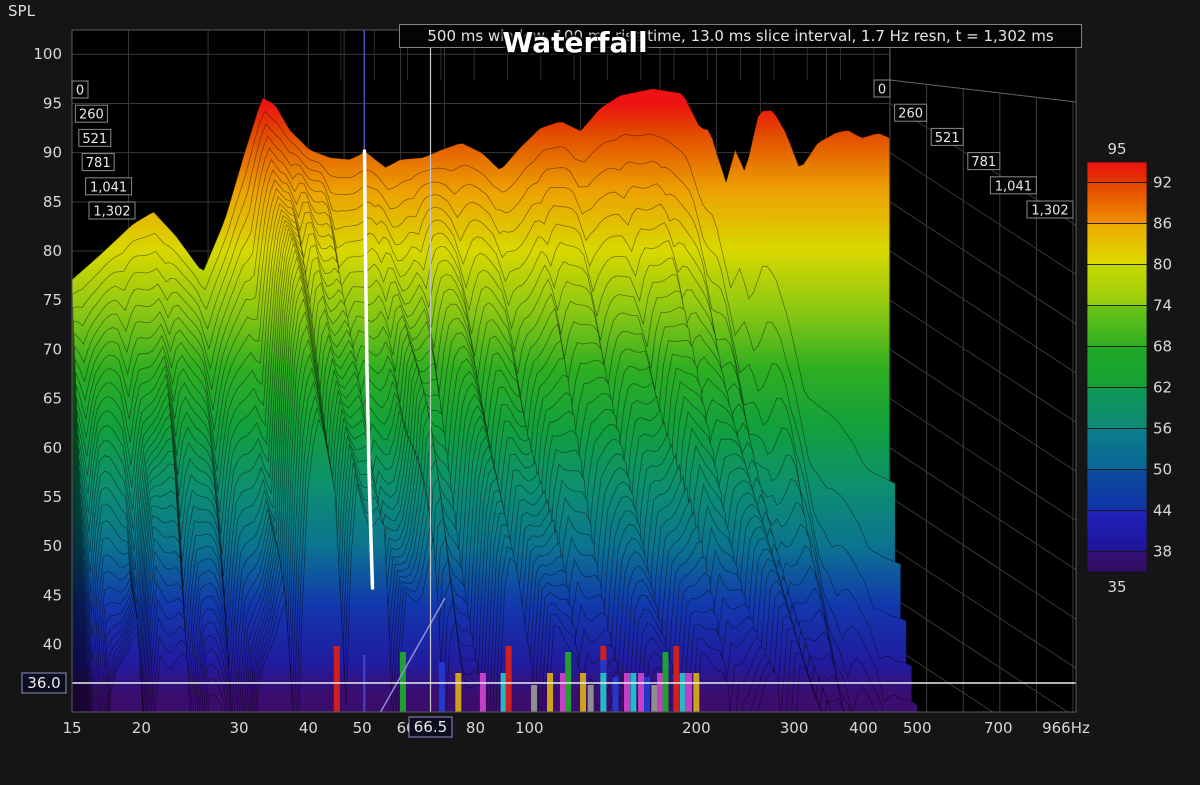 The image size is (1200, 785). What do you see at coordinates (1162, 429) in the screenshot?
I see `svg-text: 56` at bounding box center [1162, 429].